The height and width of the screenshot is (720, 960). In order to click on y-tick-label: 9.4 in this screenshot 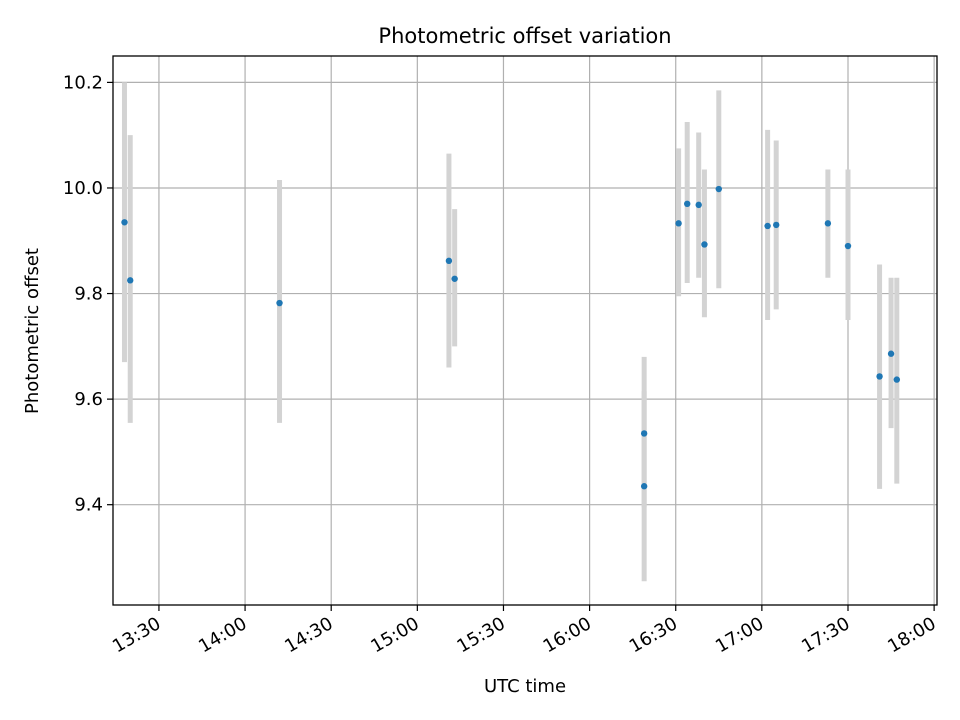, I will do `click(88, 505)`.